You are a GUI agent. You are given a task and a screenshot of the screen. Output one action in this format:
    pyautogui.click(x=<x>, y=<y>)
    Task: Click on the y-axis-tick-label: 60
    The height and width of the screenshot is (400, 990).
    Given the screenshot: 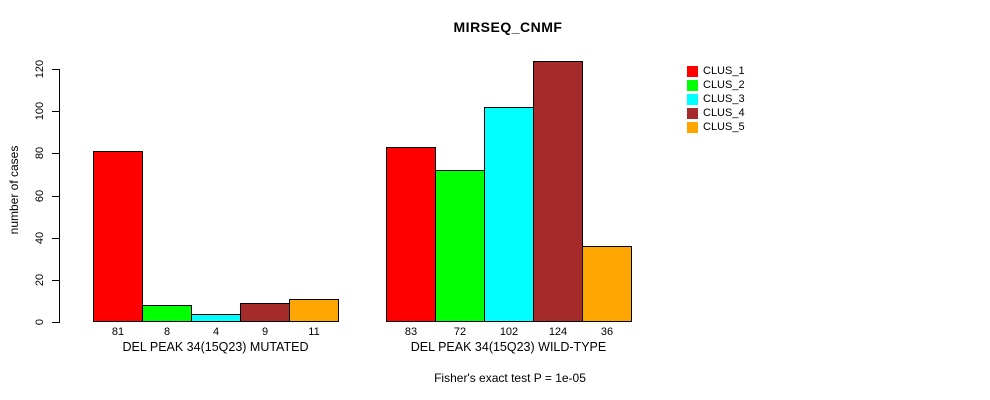 What is the action you would take?
    pyautogui.click(x=40, y=196)
    